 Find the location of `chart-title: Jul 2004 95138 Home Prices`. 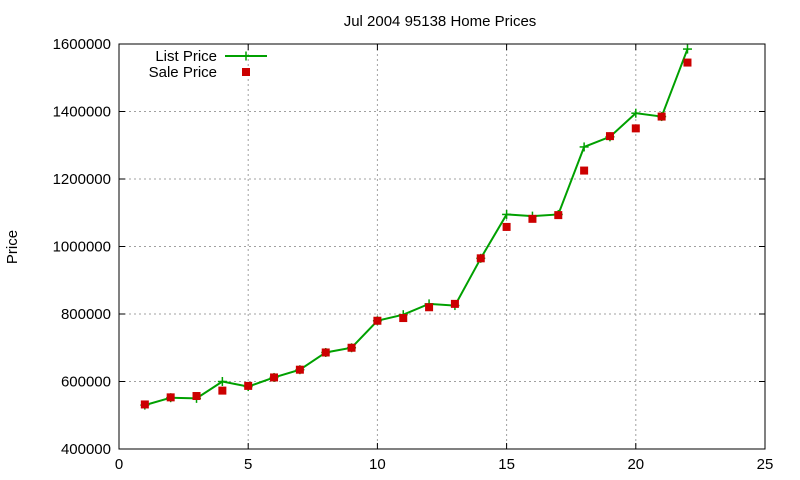

chart-title: Jul 2004 95138 Home Prices is located at coordinates (440, 21).